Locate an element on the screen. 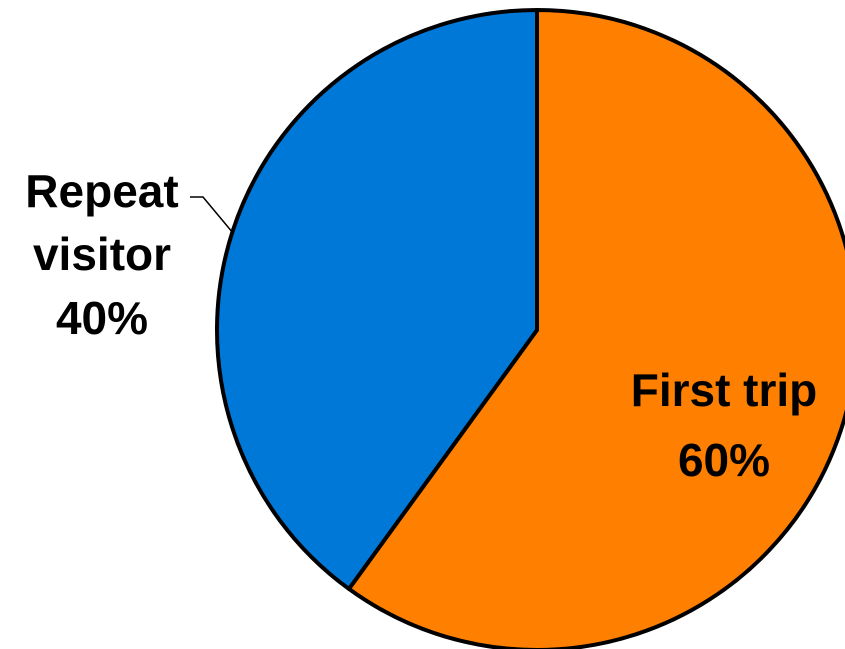 This screenshot has width=845, height=649. label-repeat-visitor-percent-value: 40% is located at coordinates (102, 318).